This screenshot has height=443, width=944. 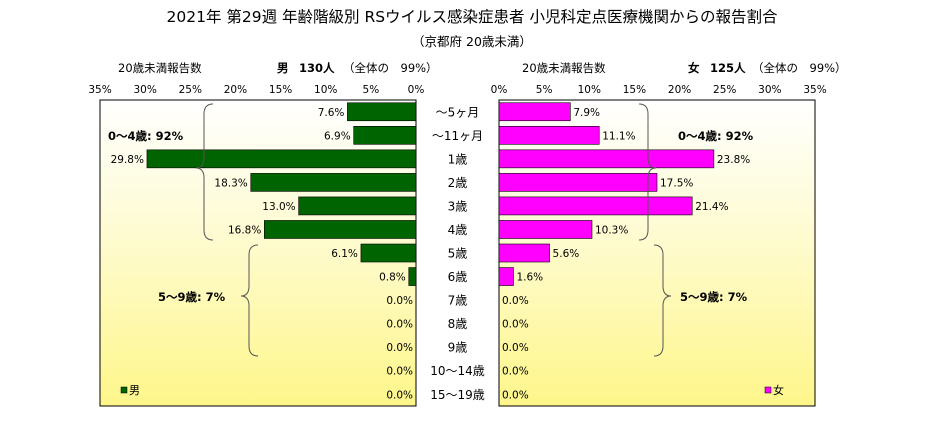 I want to click on male-axis-tick: 0%, so click(x=416, y=90).